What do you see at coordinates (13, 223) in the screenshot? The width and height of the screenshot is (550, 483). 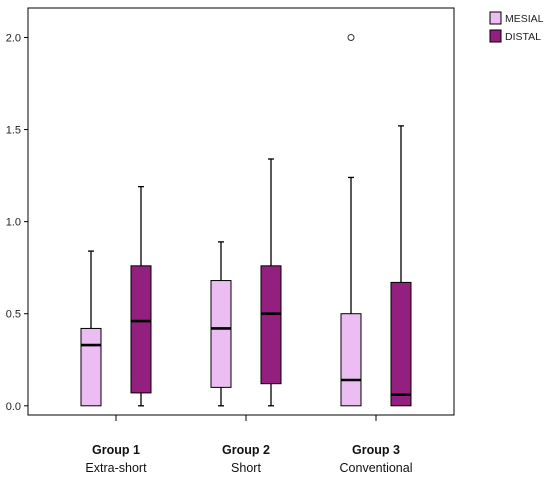 I see `y-tick-label: 1.0` at bounding box center [13, 223].